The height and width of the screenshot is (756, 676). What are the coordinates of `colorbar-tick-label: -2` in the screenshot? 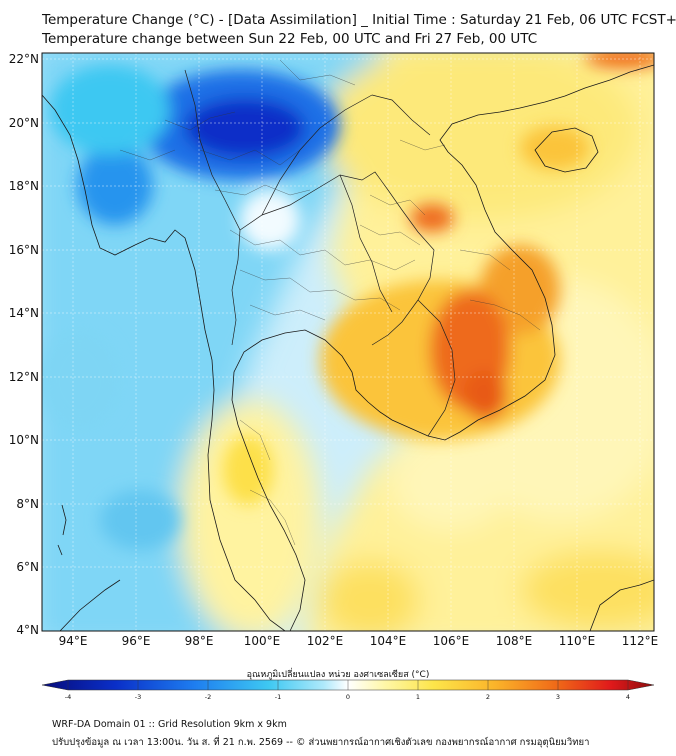 It's located at (208, 697).